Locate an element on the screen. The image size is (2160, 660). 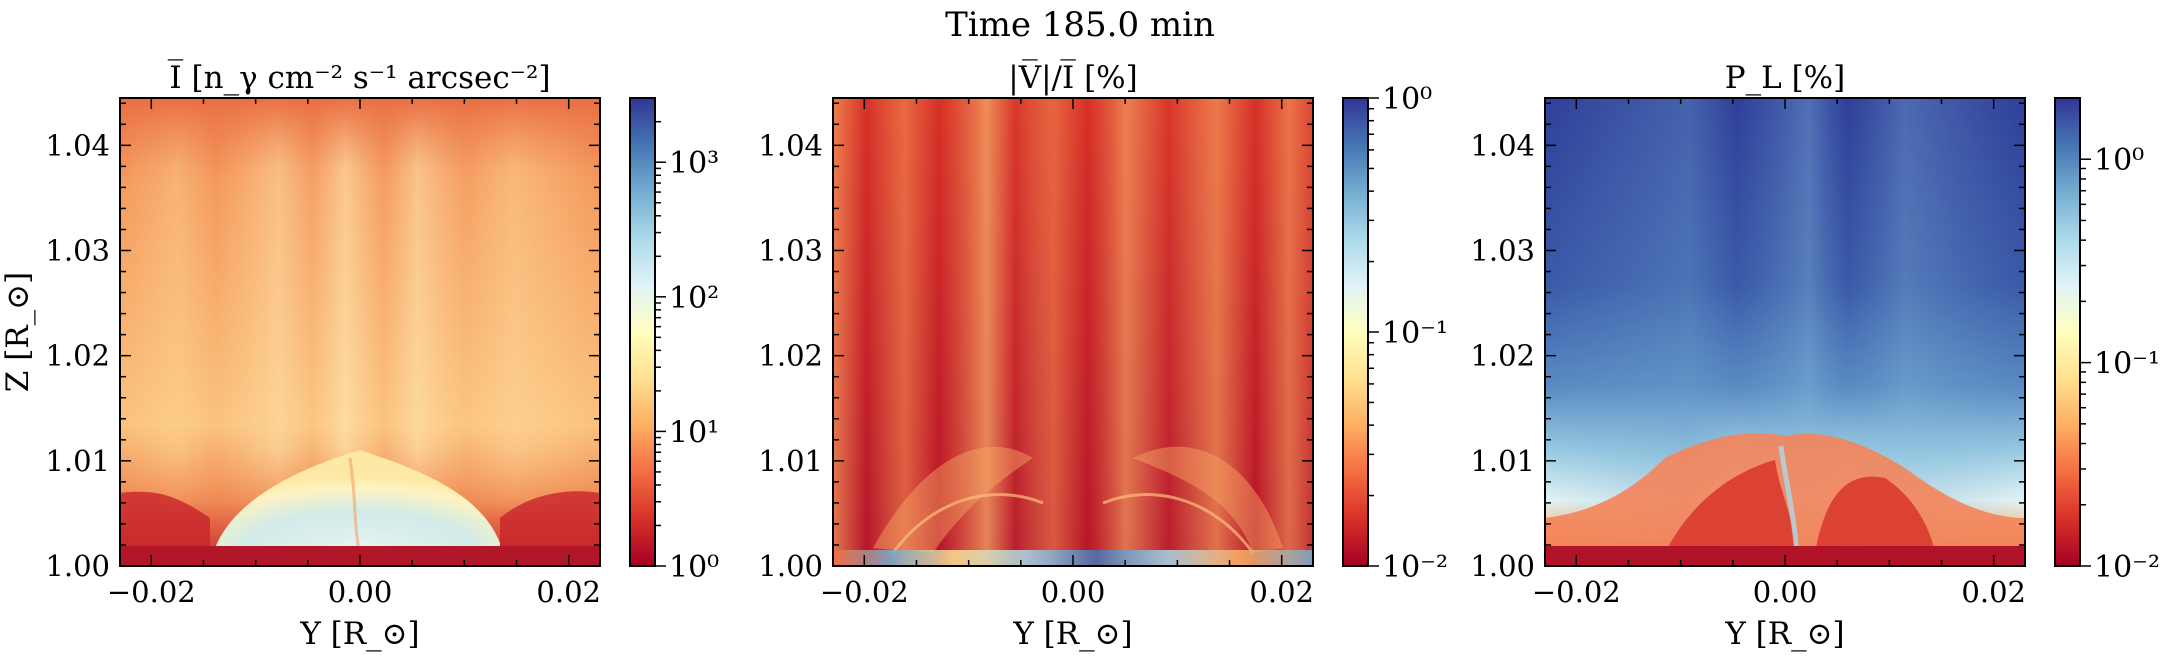
colorbar-frame-intensity is located at coordinates (642, 332).